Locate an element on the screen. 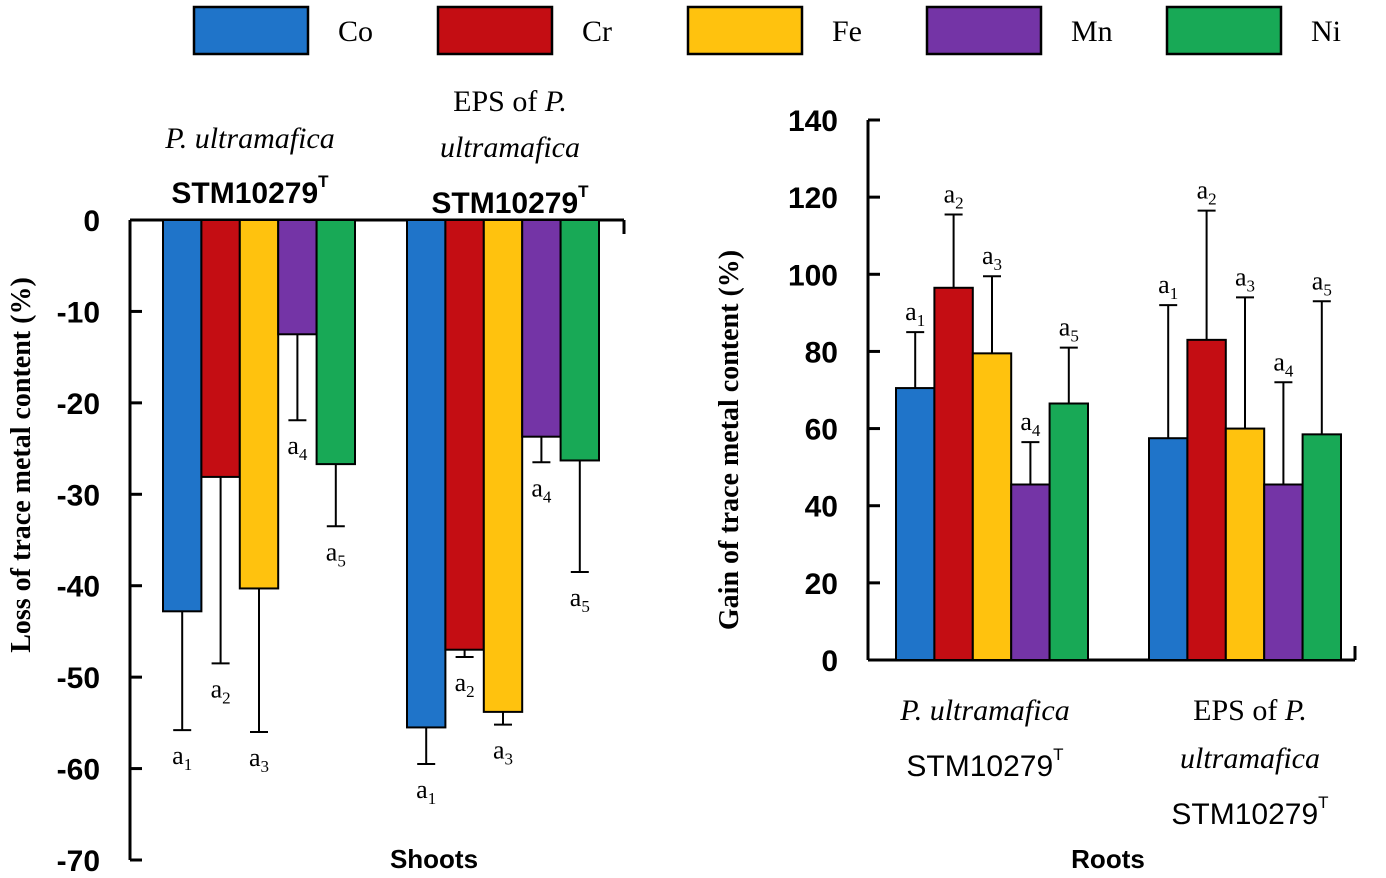 The height and width of the screenshot is (878, 1386). roots-y-tick-label: 60 is located at coordinates (821, 430).